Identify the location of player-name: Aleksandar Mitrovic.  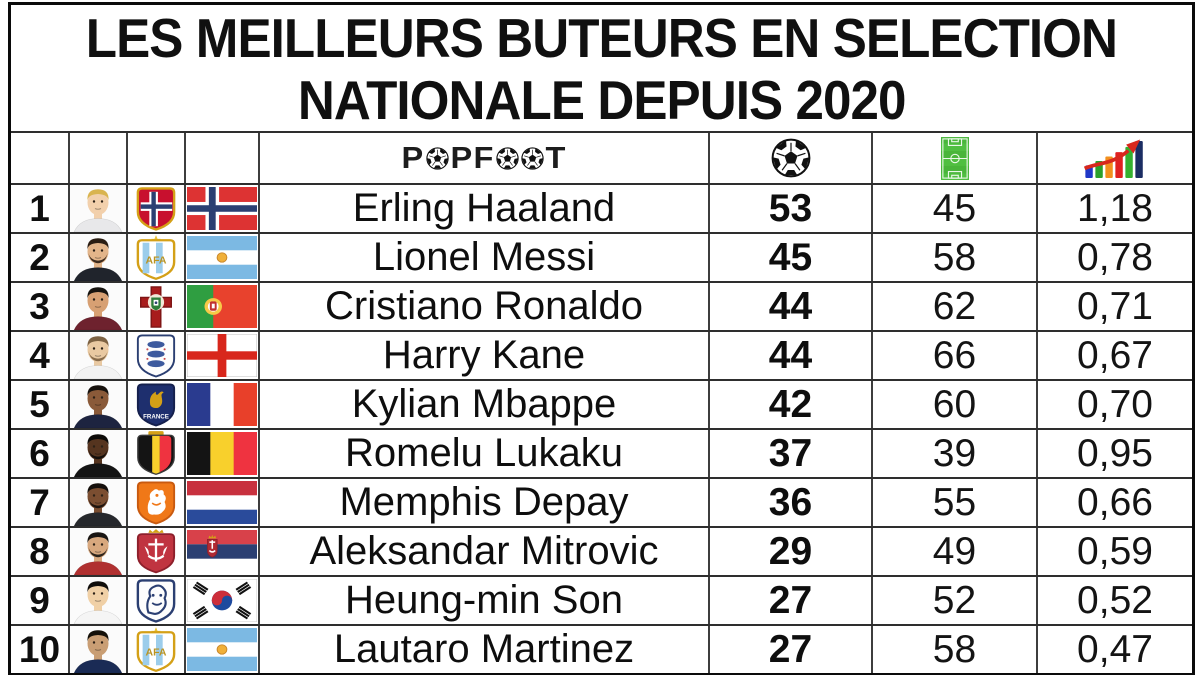
(485, 551).